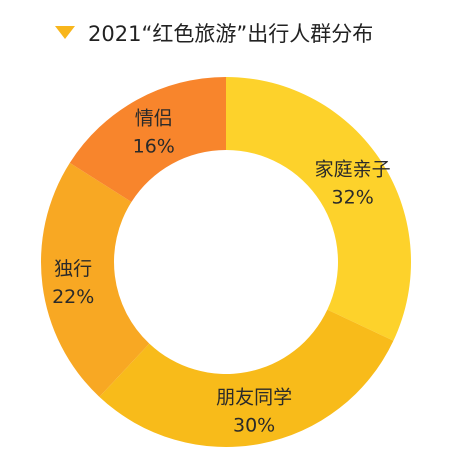 This screenshot has height=460, width=458. What do you see at coordinates (154, 147) in the screenshot?
I see `slice-label-value-4: 16%` at bounding box center [154, 147].